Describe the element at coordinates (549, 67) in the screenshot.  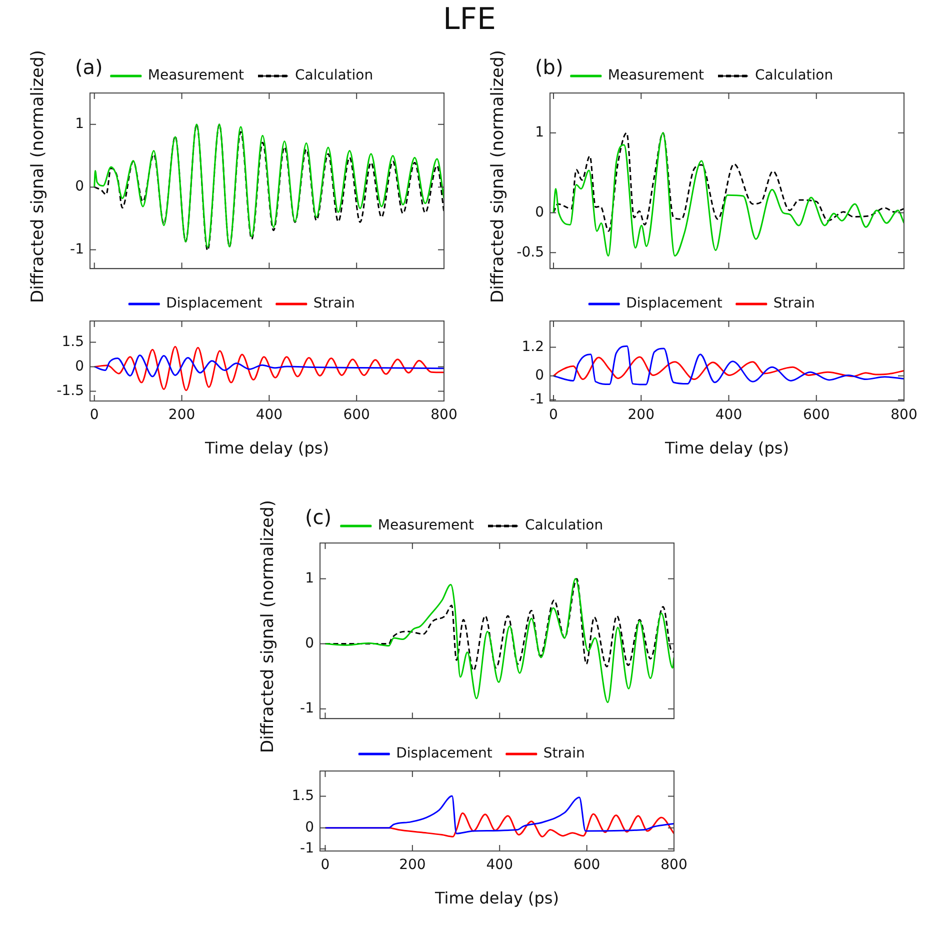
I see `text: (b)` at that location.